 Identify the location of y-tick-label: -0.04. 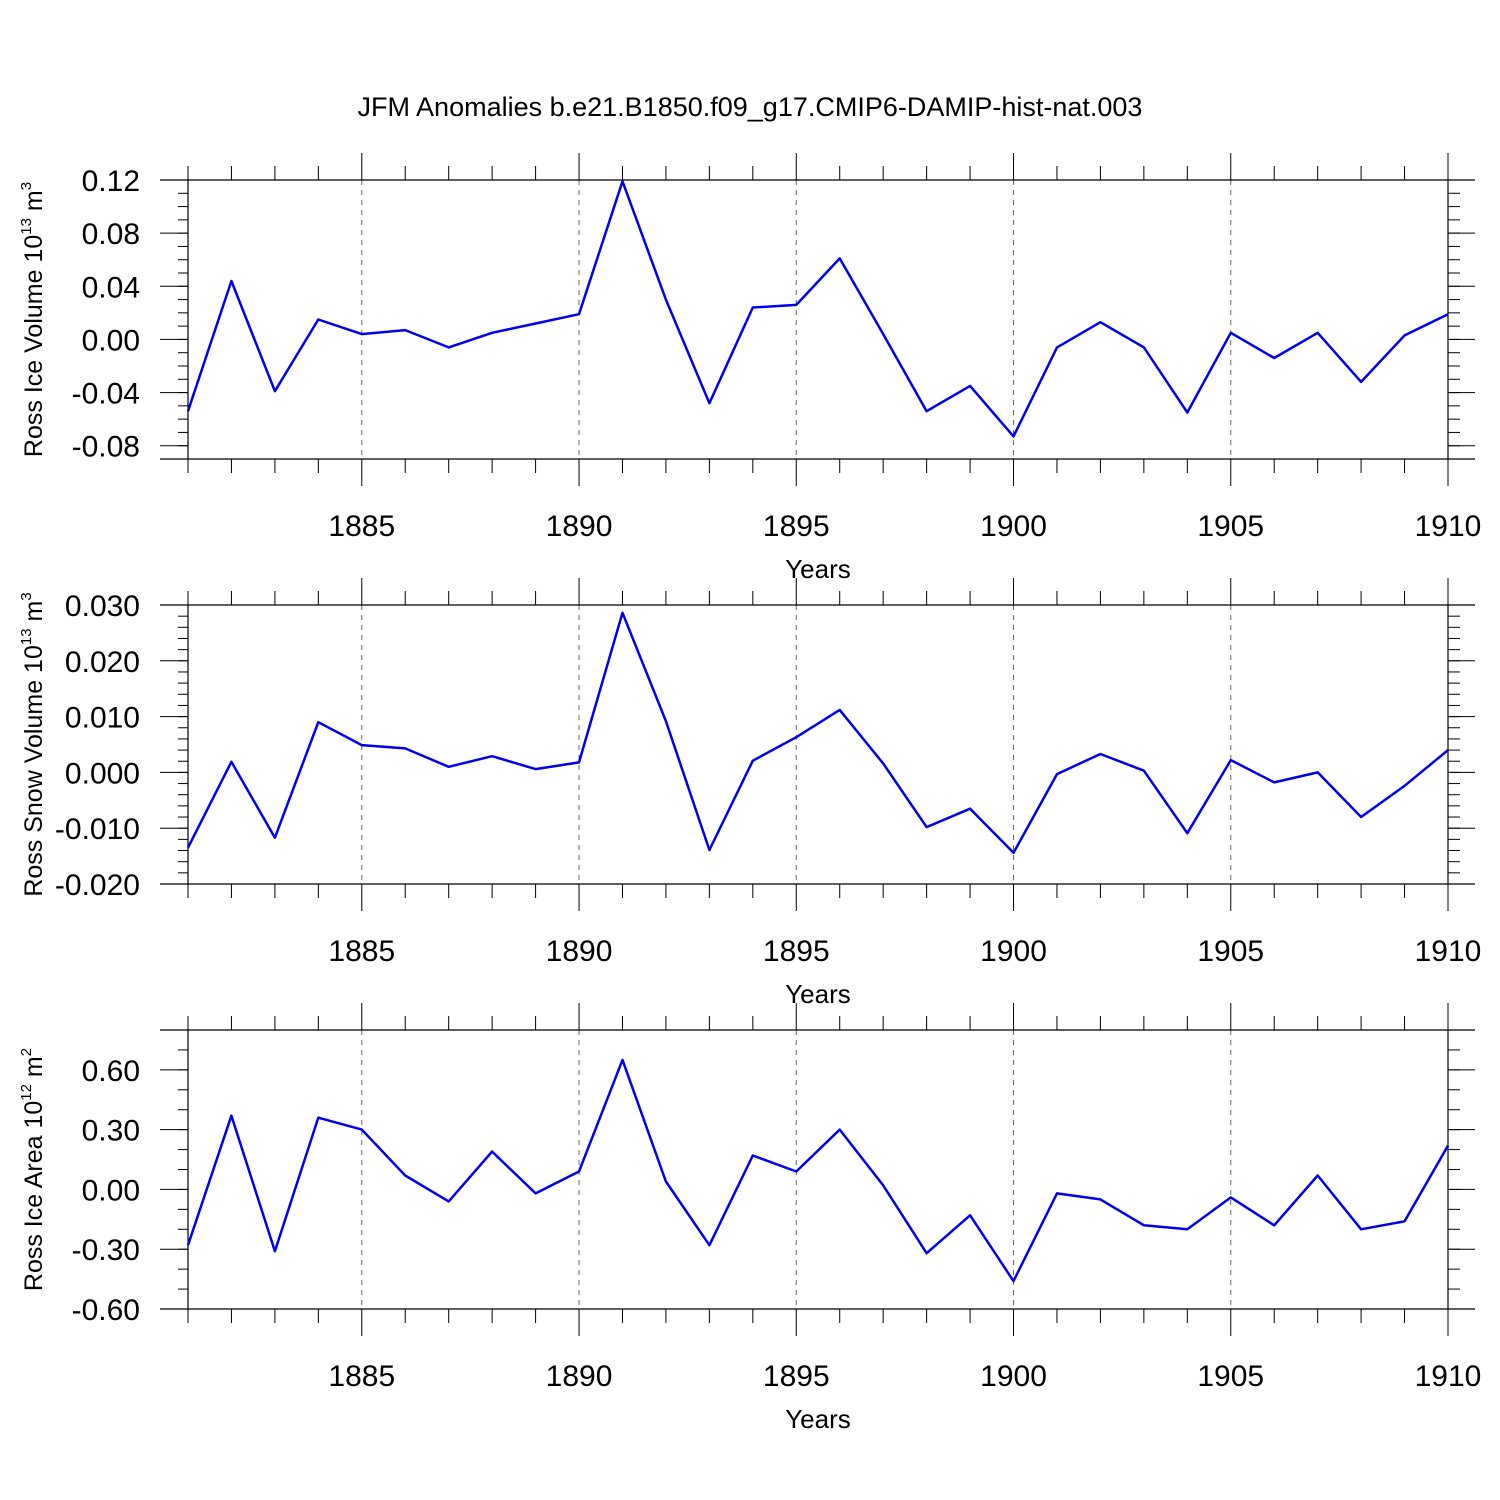
(106, 394).